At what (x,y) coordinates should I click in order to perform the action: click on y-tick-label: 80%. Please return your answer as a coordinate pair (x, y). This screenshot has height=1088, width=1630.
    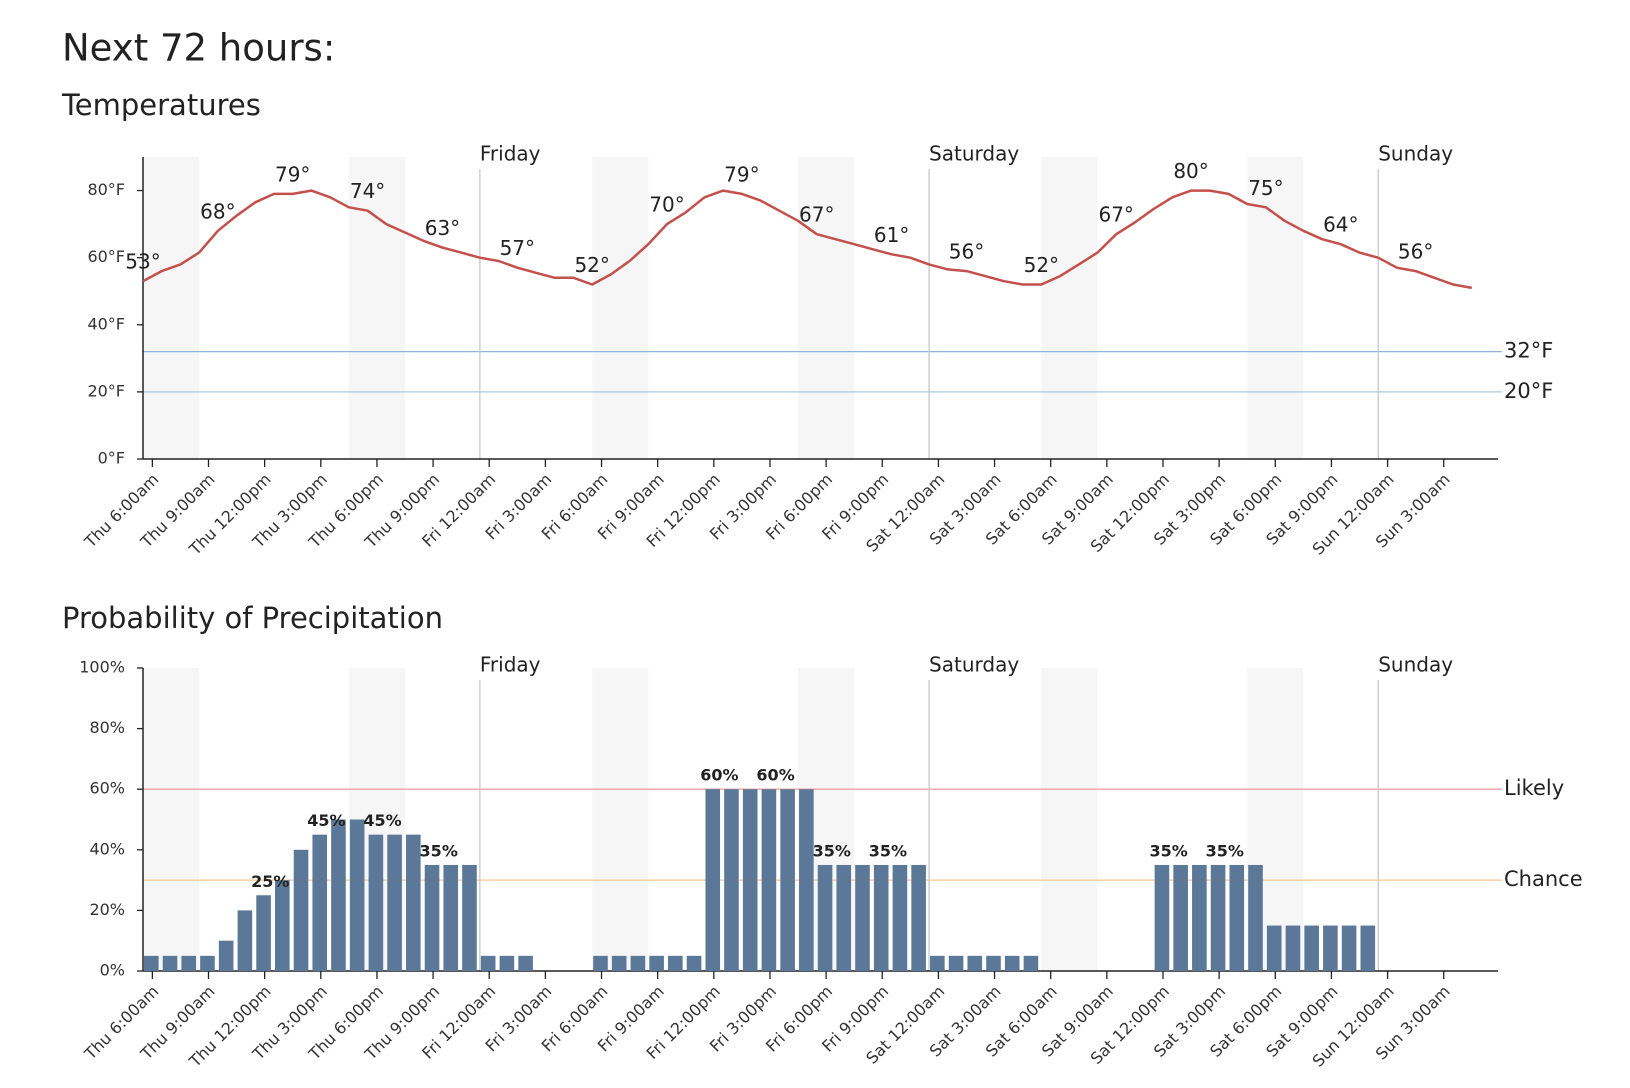
    Looking at the image, I should click on (107, 727).